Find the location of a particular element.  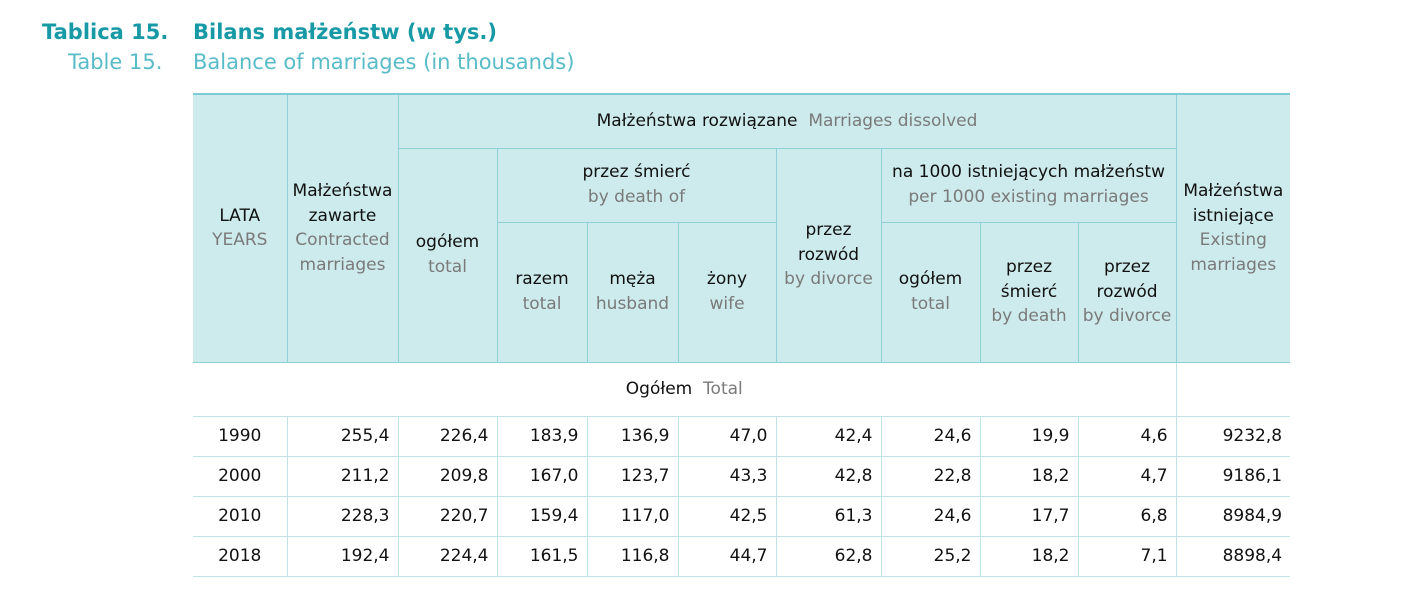

value-cell: 43,3 is located at coordinates (727, 476).